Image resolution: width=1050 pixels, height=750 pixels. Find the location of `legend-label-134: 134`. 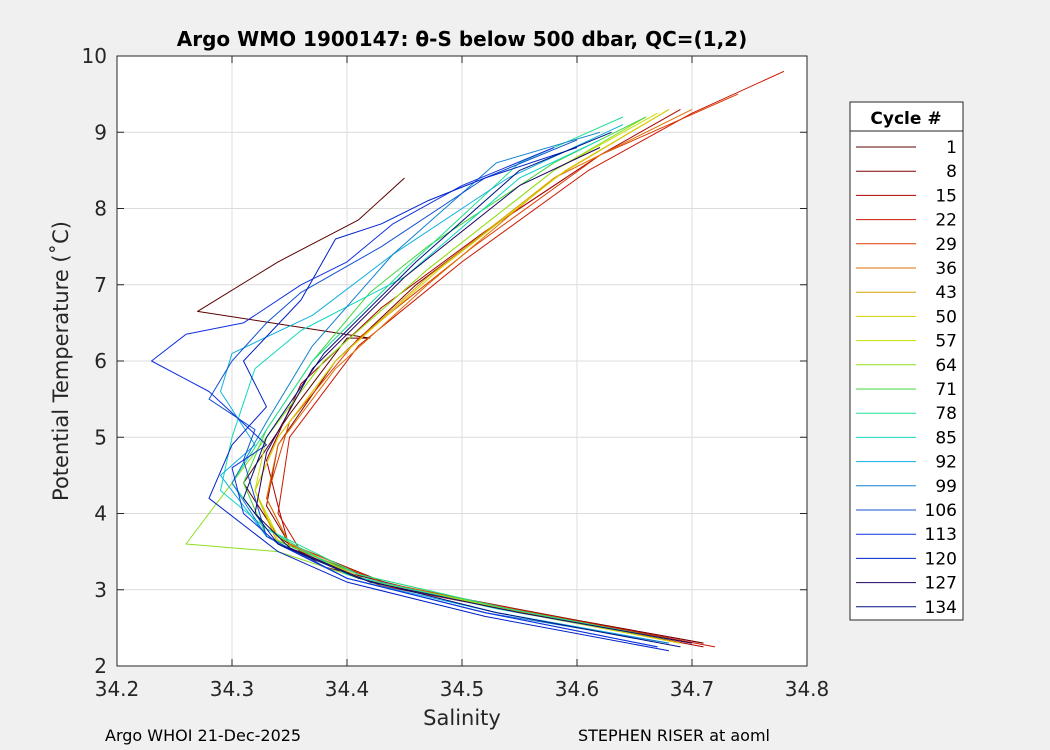

legend-label-134: 134 is located at coordinates (941, 608).